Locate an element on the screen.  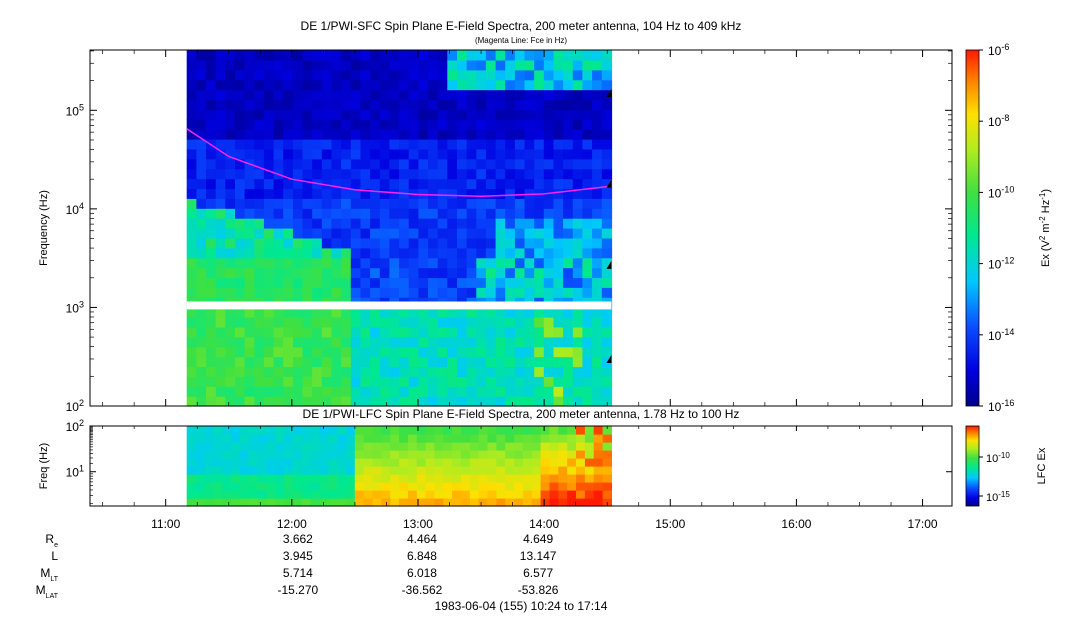
ephemeris-row-label: MLT is located at coordinates (49, 574).